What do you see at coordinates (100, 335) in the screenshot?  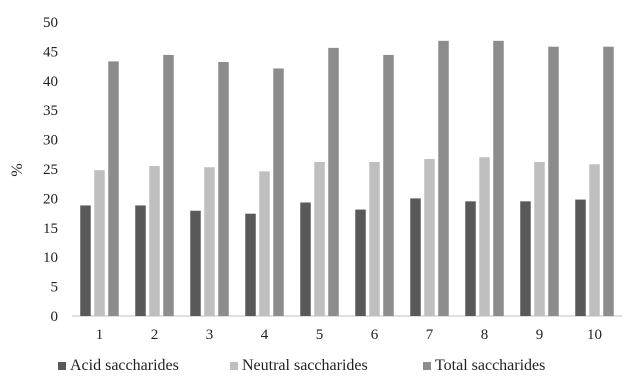 I see `x-tick-label: 1` at bounding box center [100, 335].